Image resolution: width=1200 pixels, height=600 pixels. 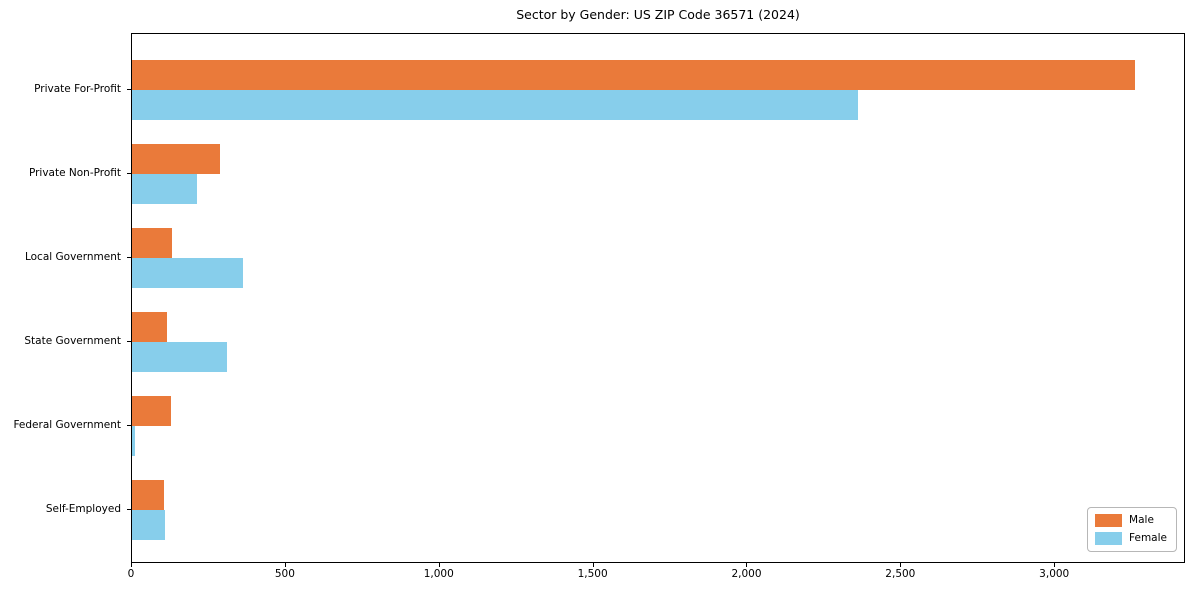 I want to click on bar-male-state-government, so click(x=149, y=326).